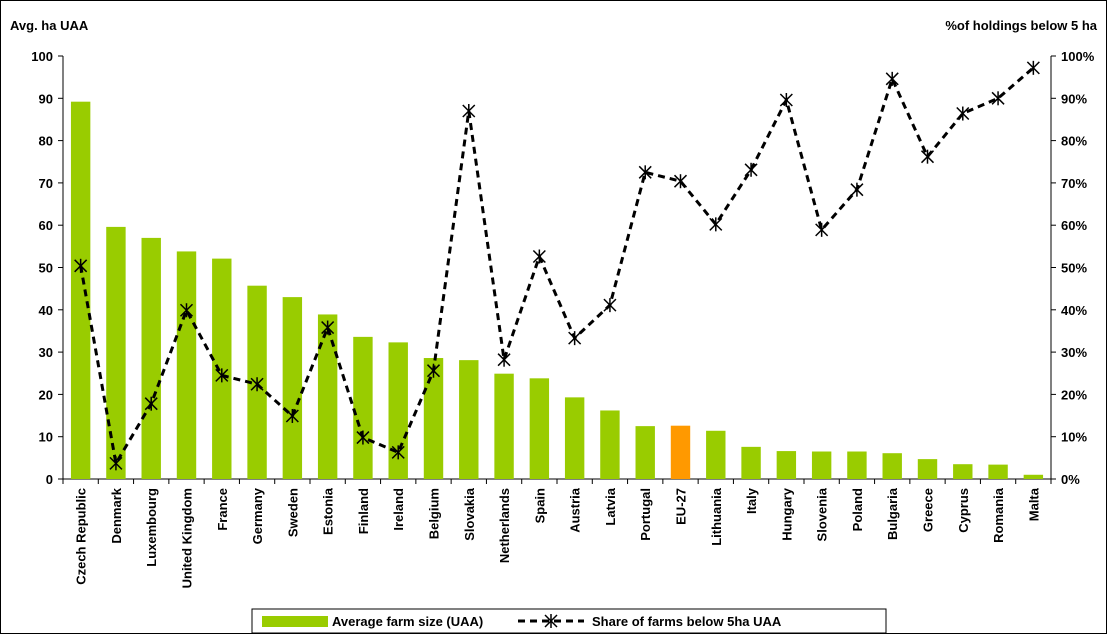 The image size is (1107, 634). Describe the element at coordinates (398, 509) in the screenshot. I see `category-label: Ireland` at that location.